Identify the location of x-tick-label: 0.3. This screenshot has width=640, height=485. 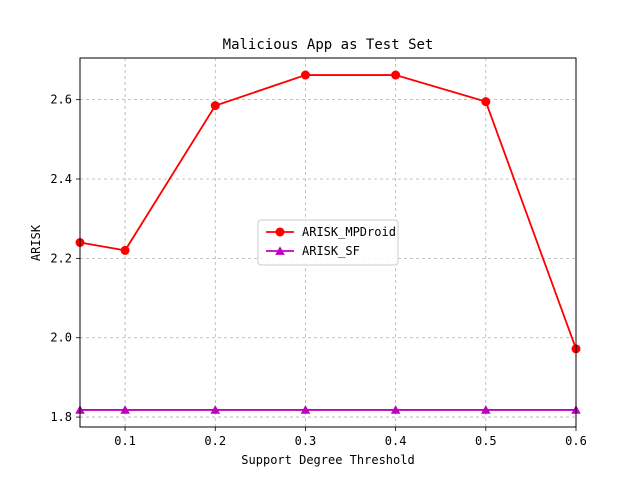
(306, 441).